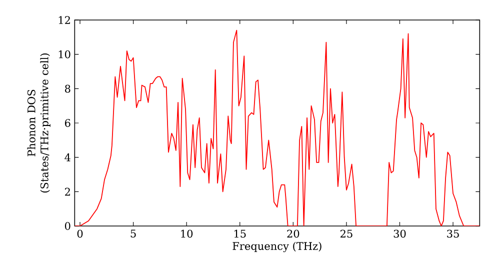 The height and width of the screenshot is (280, 500). I want to click on y-tick-label: 10, so click(64, 54).